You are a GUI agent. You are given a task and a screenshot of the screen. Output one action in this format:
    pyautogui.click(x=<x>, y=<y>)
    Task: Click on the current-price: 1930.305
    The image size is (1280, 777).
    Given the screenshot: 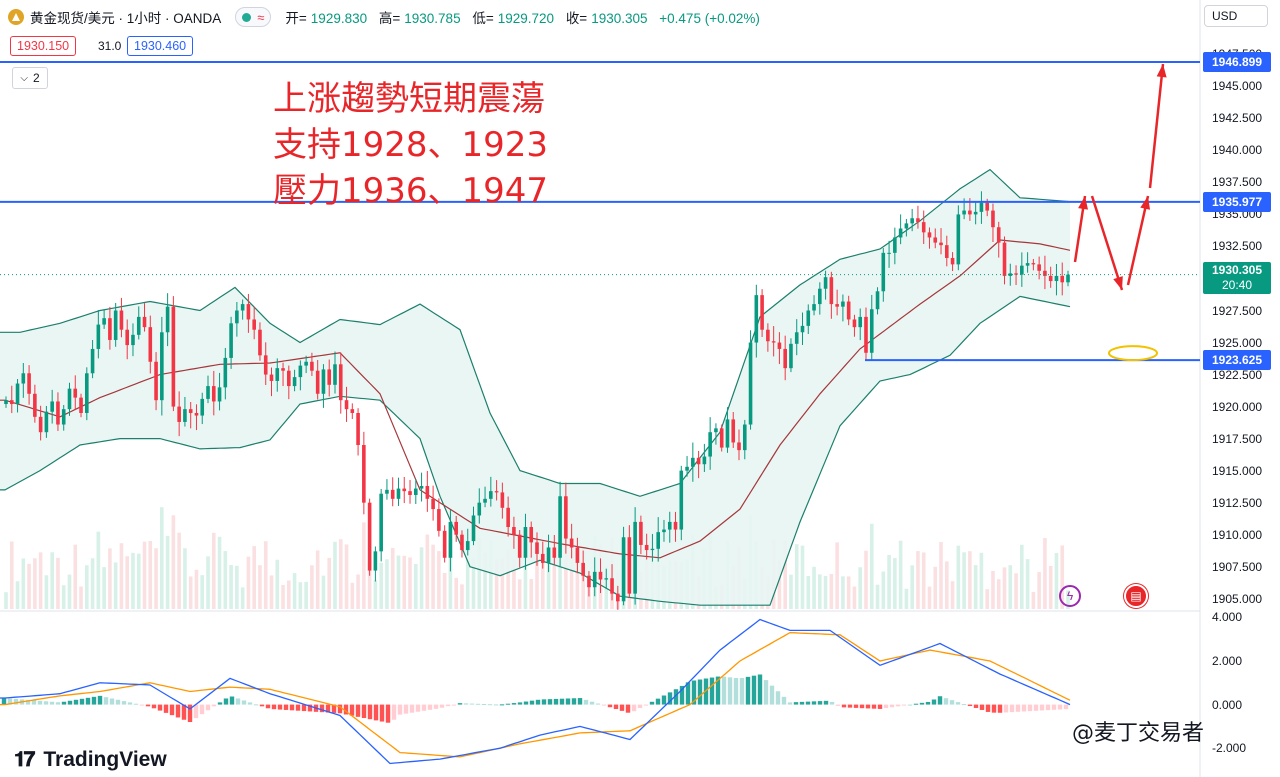 What is the action you would take?
    pyautogui.click(x=1237, y=269)
    